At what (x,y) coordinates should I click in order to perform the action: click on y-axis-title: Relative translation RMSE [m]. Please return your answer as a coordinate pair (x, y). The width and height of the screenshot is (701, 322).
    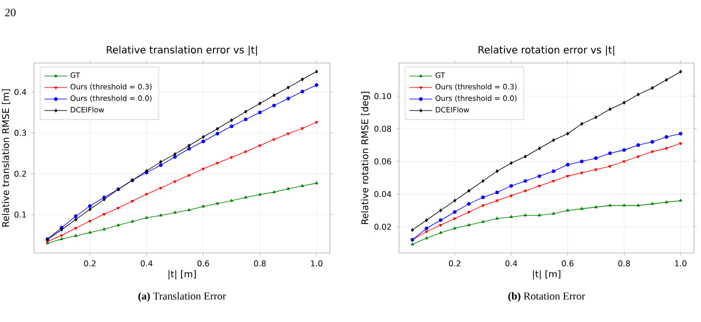
    Looking at the image, I should click on (6, 158).